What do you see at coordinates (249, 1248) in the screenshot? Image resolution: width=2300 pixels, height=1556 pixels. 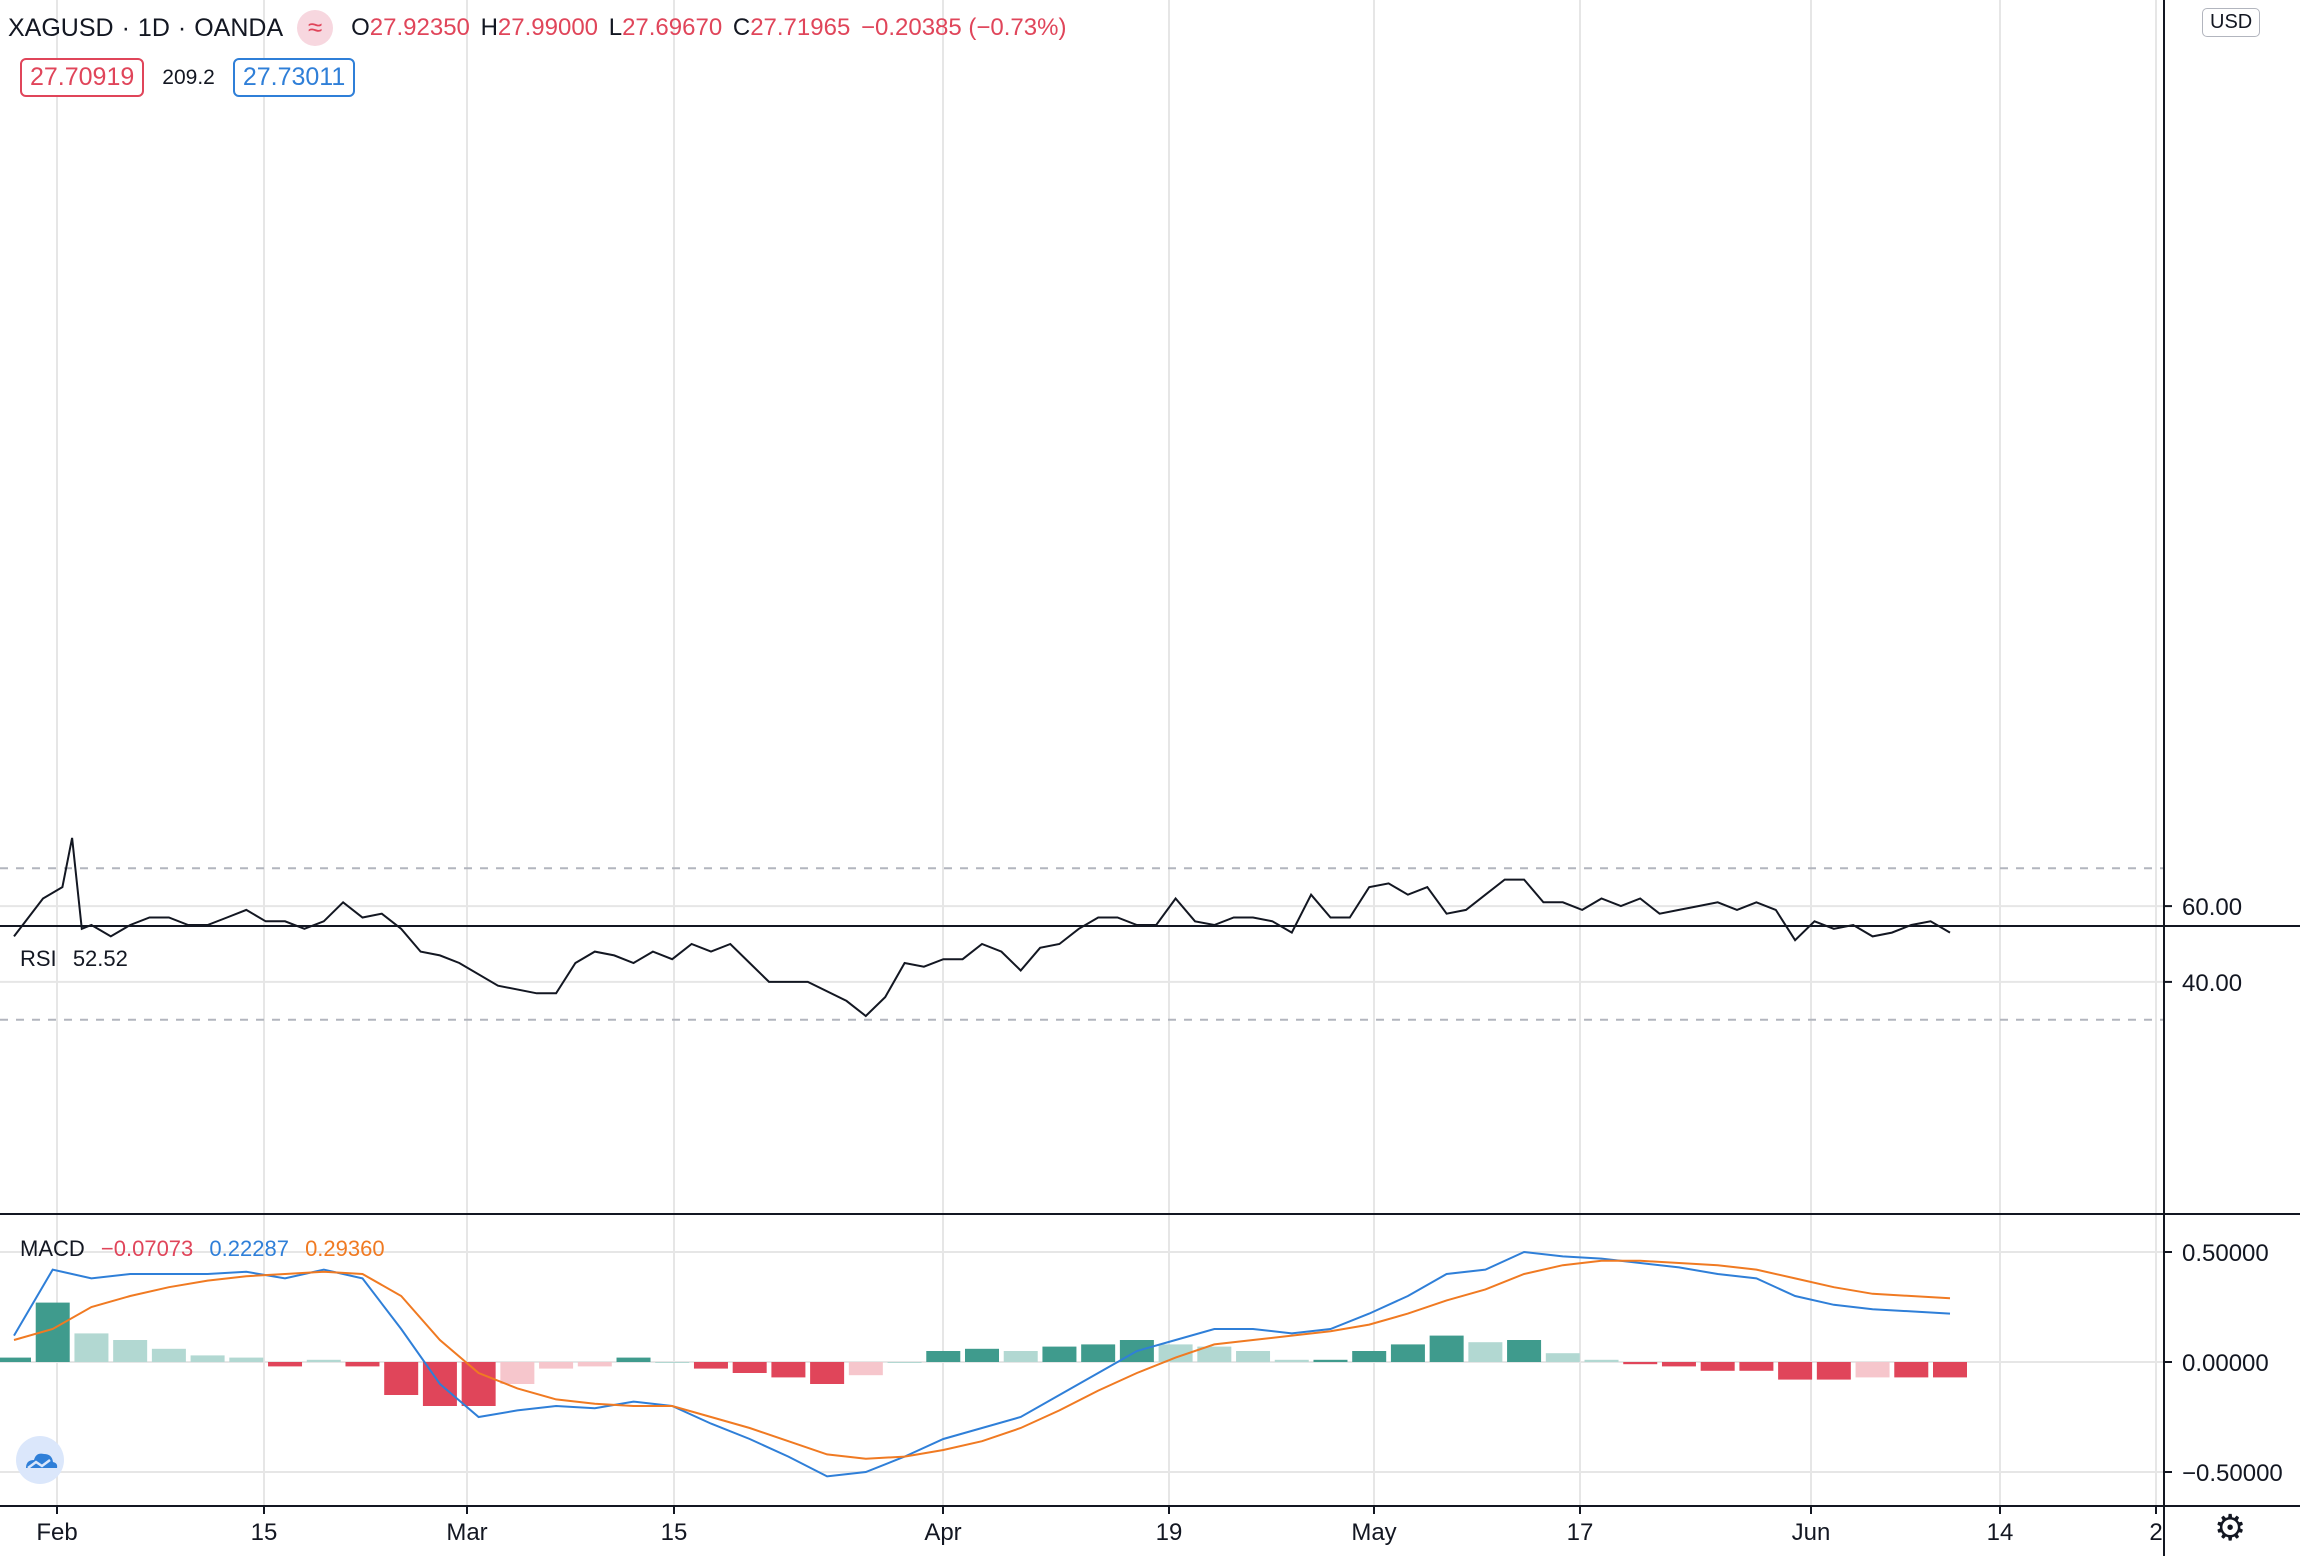 I see `macd-line-value: 0.22287` at bounding box center [249, 1248].